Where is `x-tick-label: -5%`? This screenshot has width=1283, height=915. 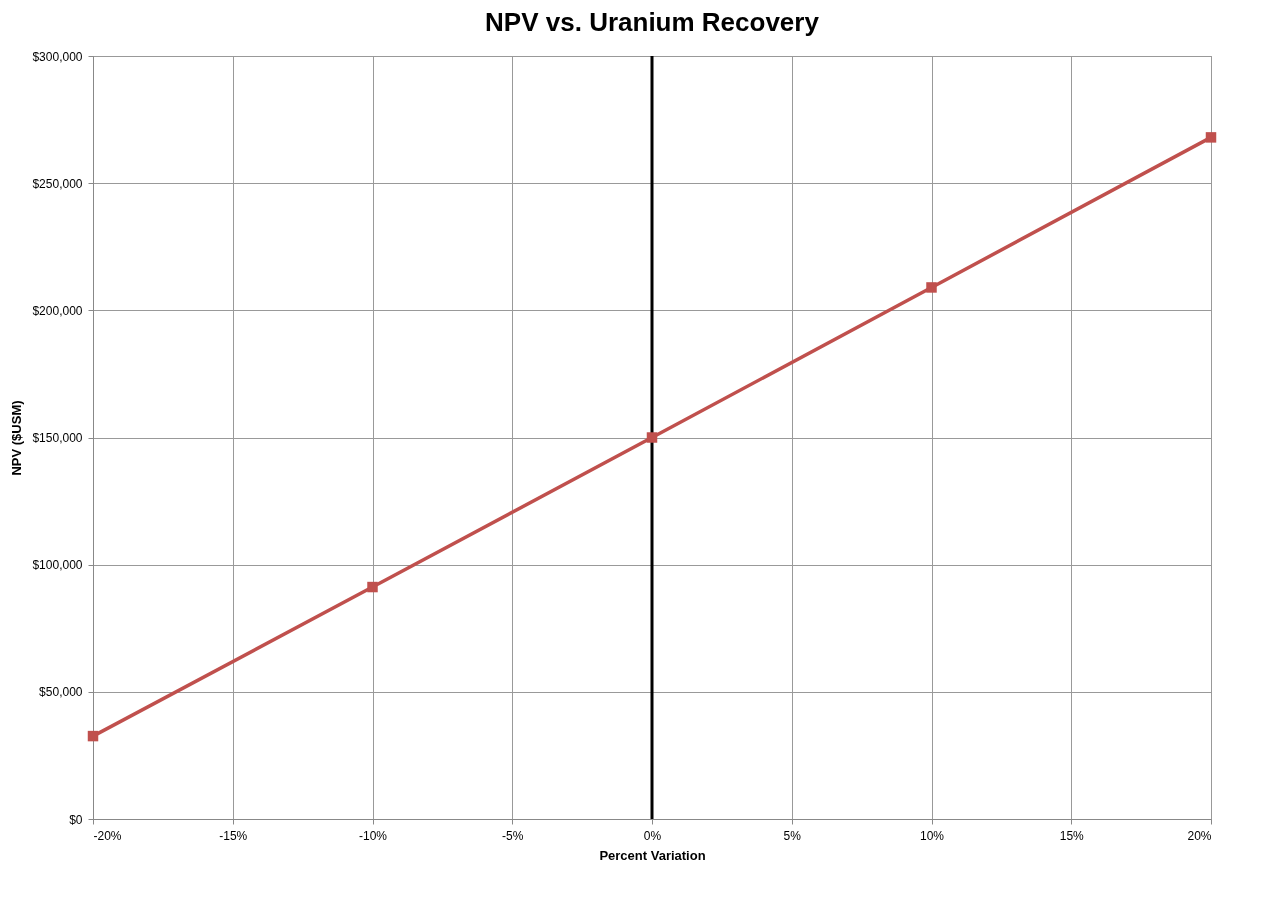 x-tick-label: -5% is located at coordinates (513, 835).